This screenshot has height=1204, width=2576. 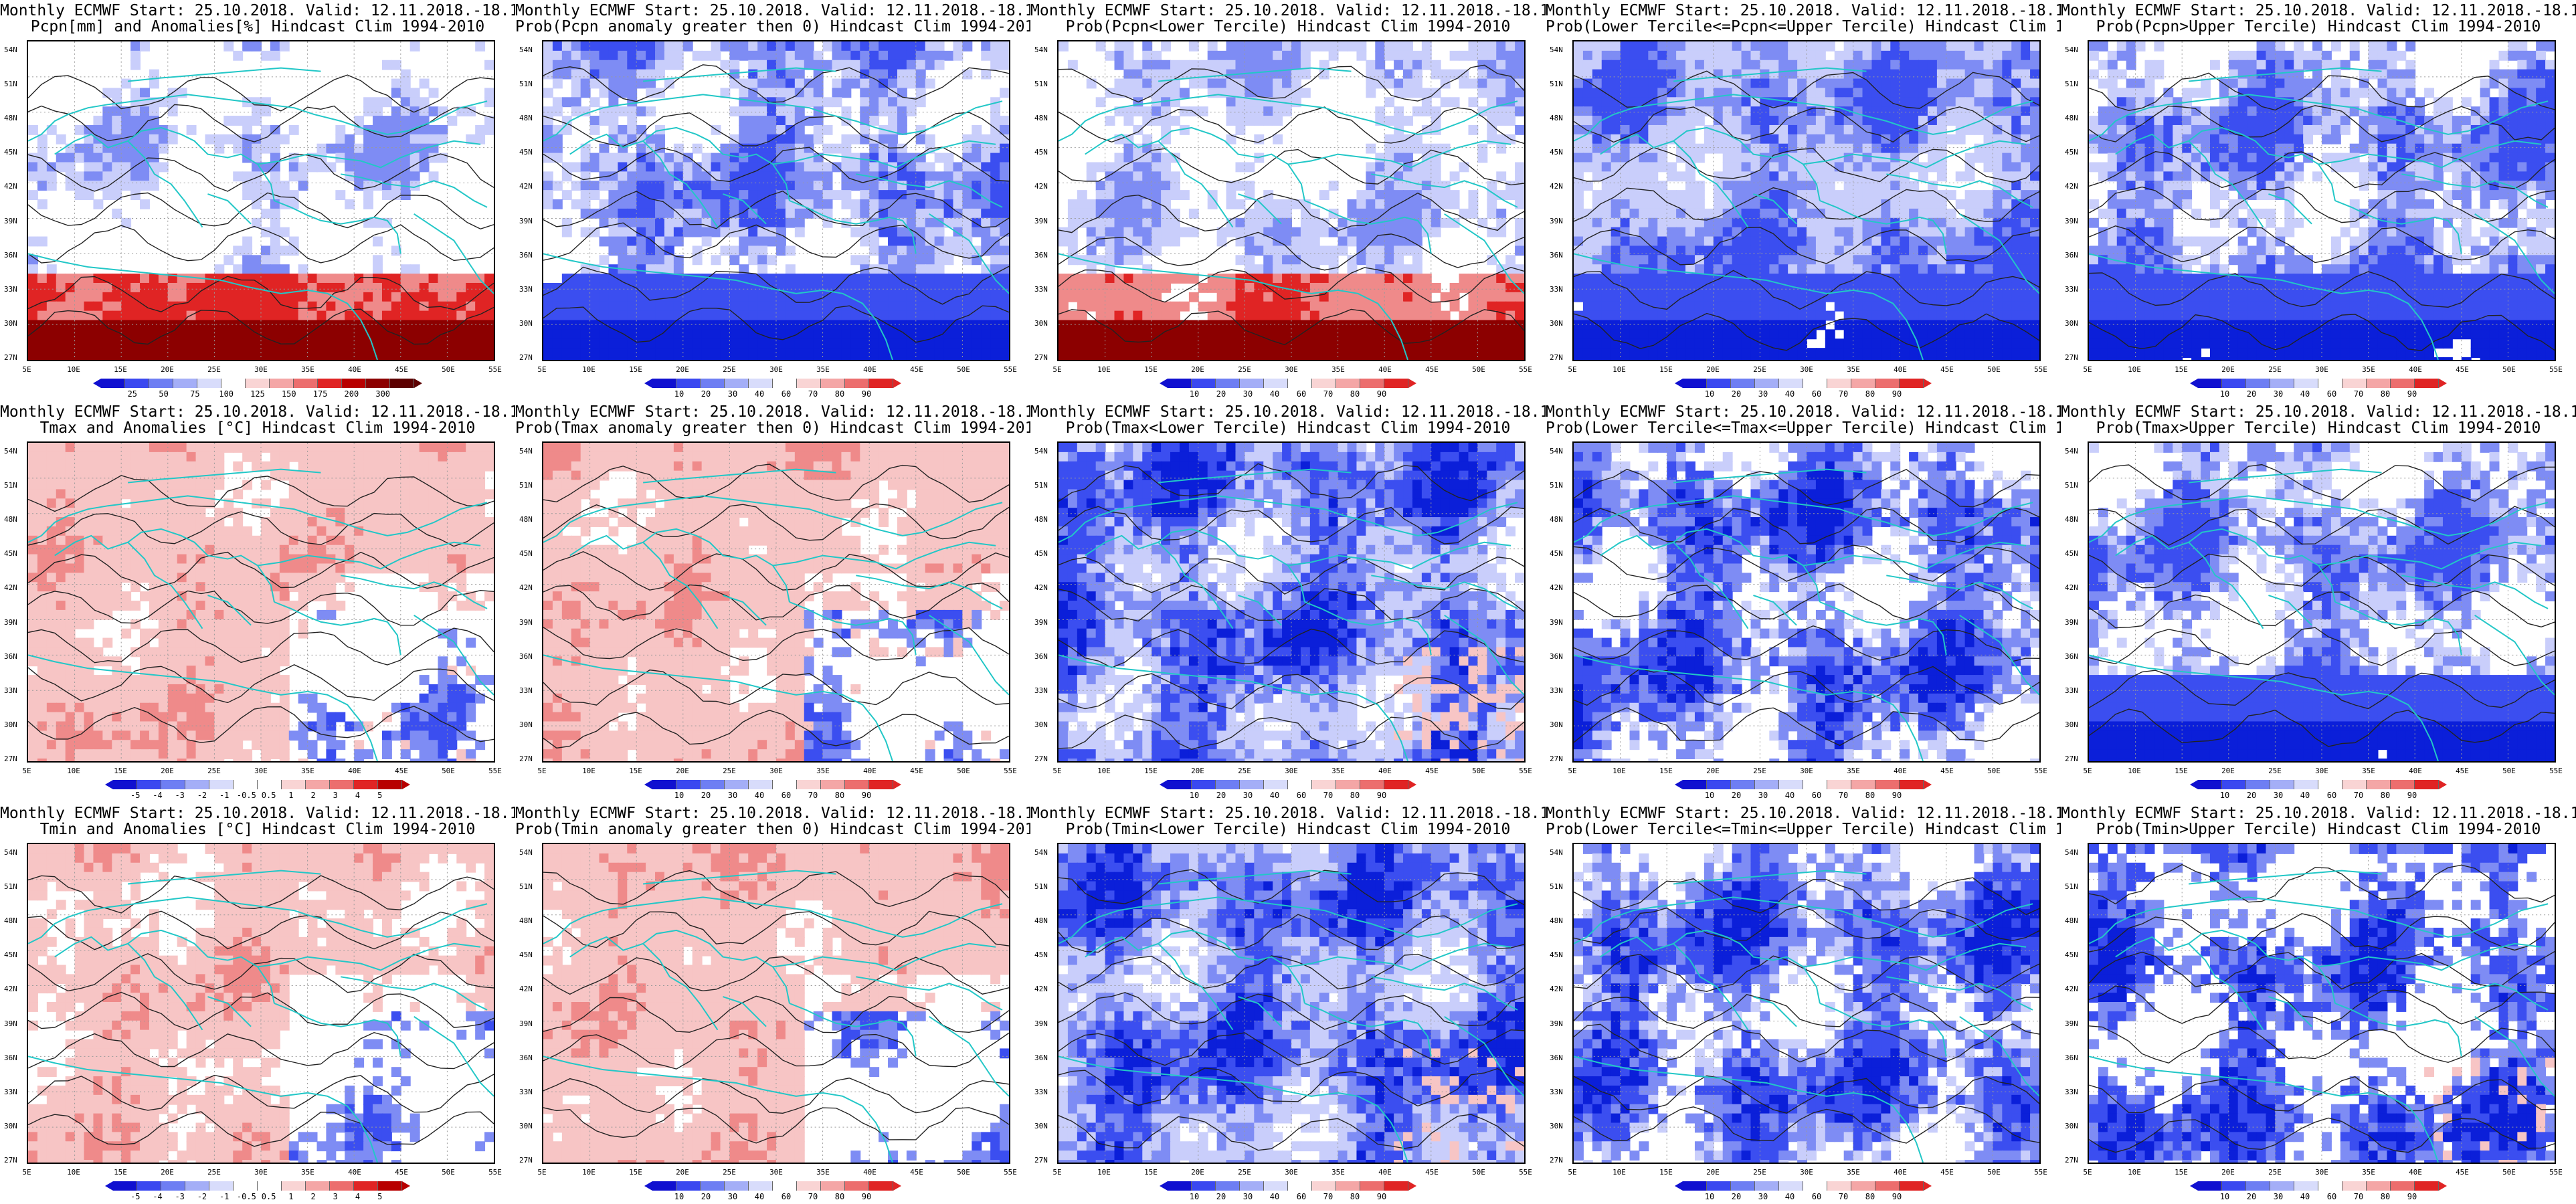 What do you see at coordinates (1011, 369) in the screenshot?
I see `longitude-label: 55E` at bounding box center [1011, 369].